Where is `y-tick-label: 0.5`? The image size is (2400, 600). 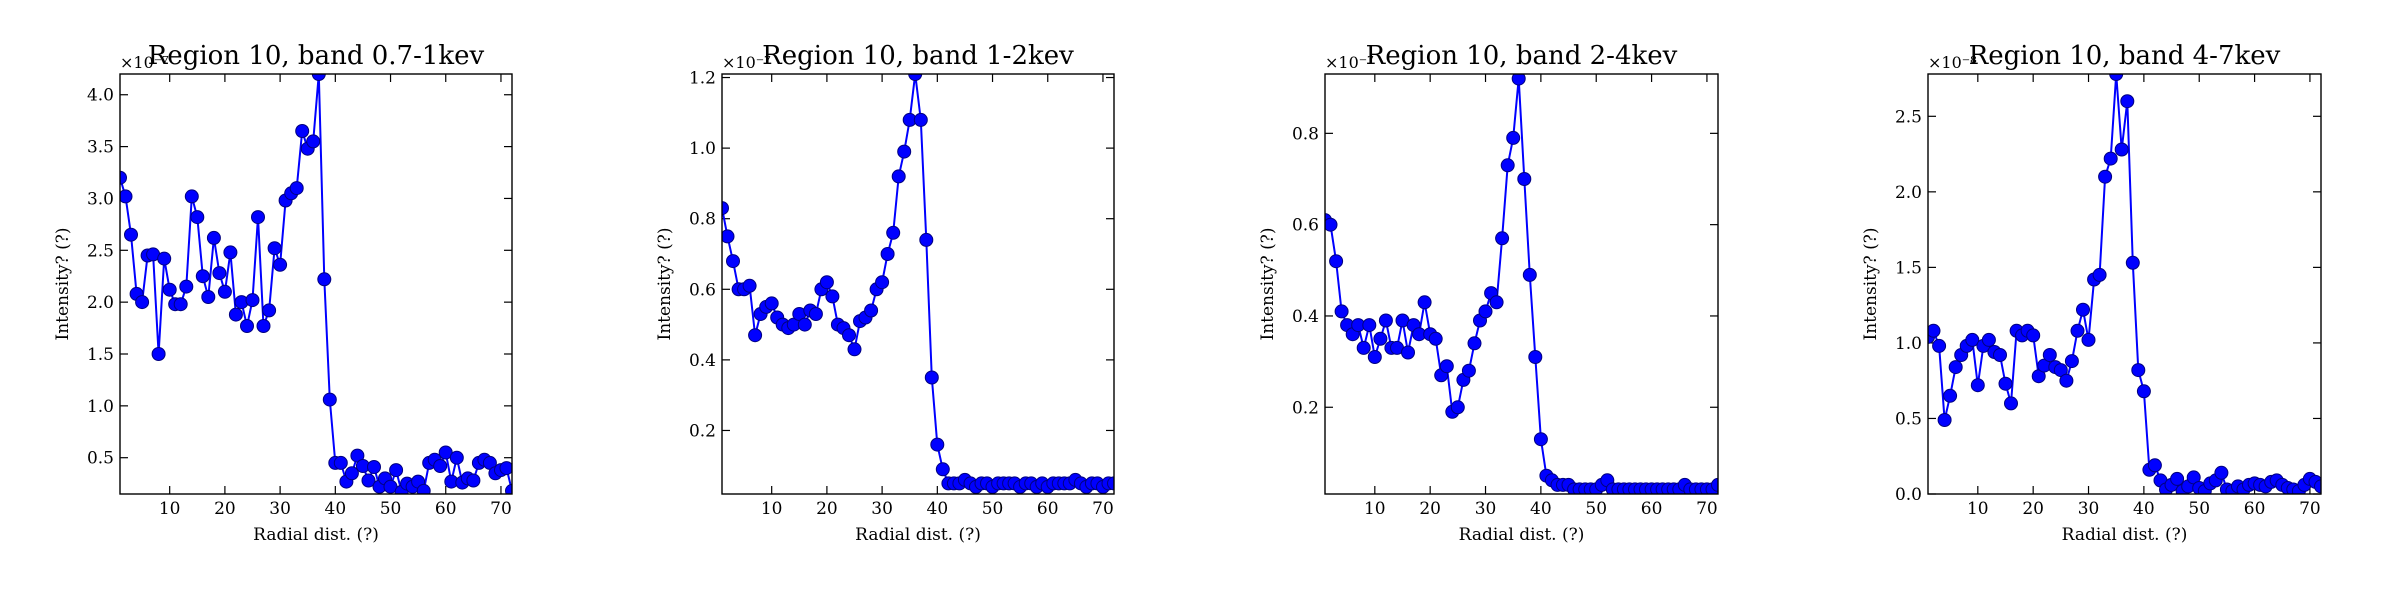
y-tick-label: 0.5 is located at coordinates (100, 459).